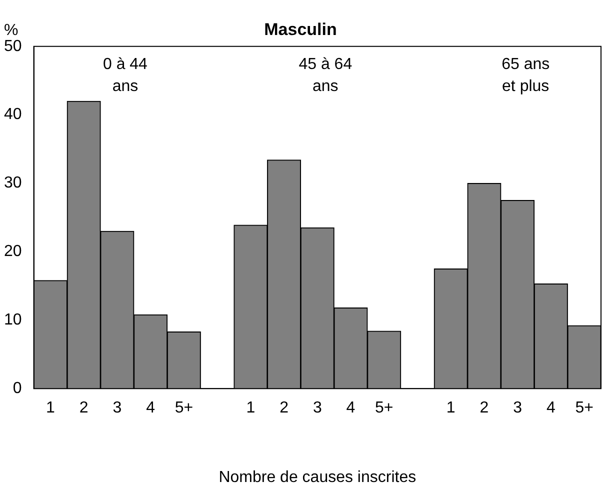 This screenshot has height=501, width=613. Describe the element at coordinates (13, 251) in the screenshot. I see `y-tick-label: 20` at that location.